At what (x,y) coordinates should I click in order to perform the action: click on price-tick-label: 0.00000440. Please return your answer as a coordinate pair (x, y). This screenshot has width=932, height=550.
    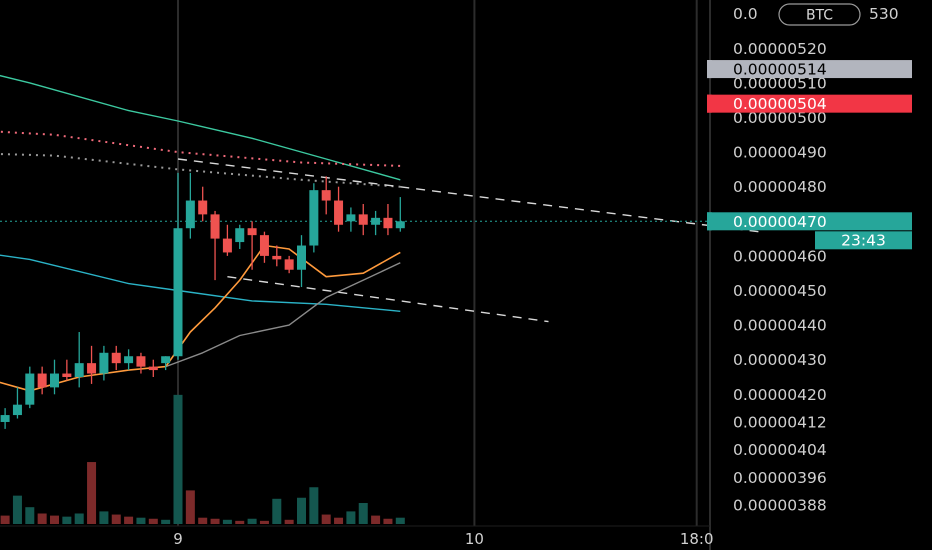
    Looking at the image, I should click on (780, 326).